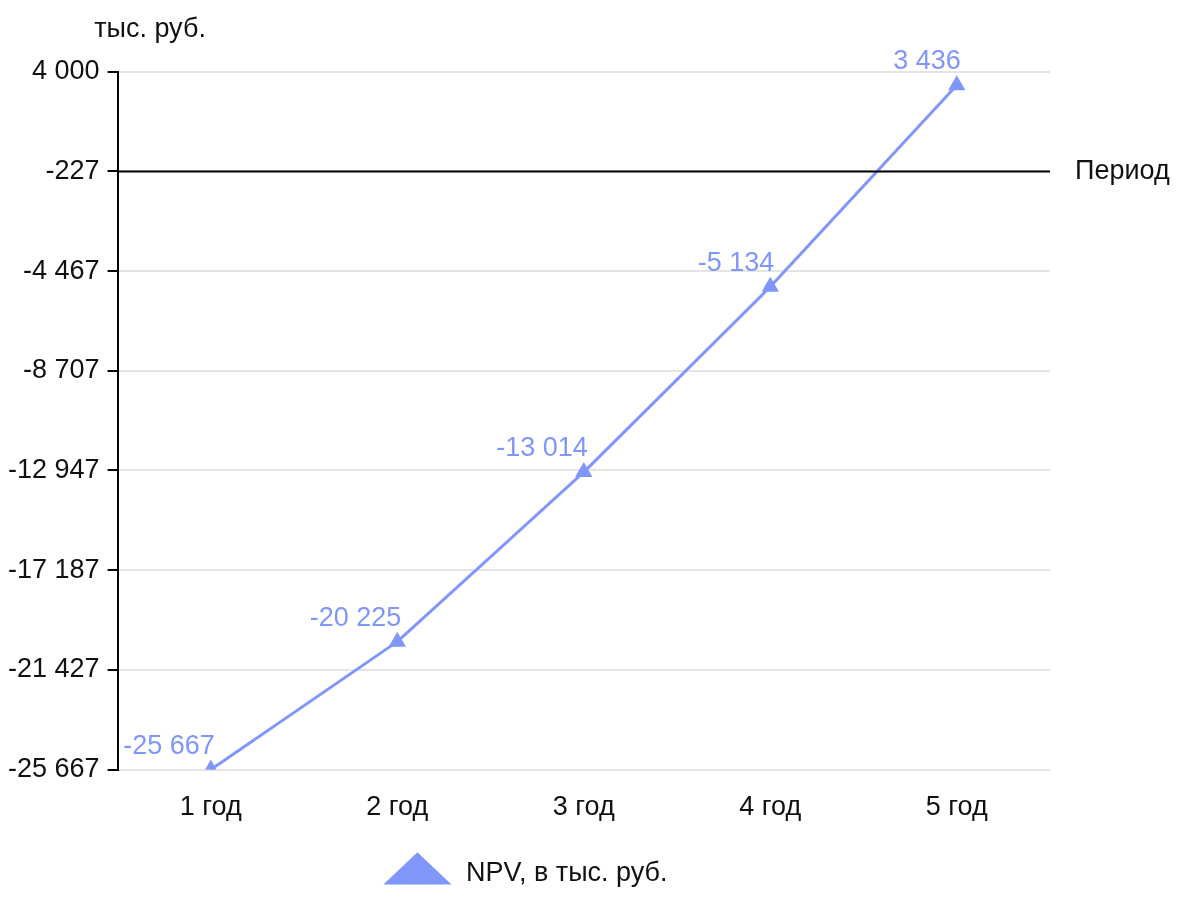  What do you see at coordinates (54, 568) in the screenshot?
I see `y-tick-label: -17 187` at bounding box center [54, 568].